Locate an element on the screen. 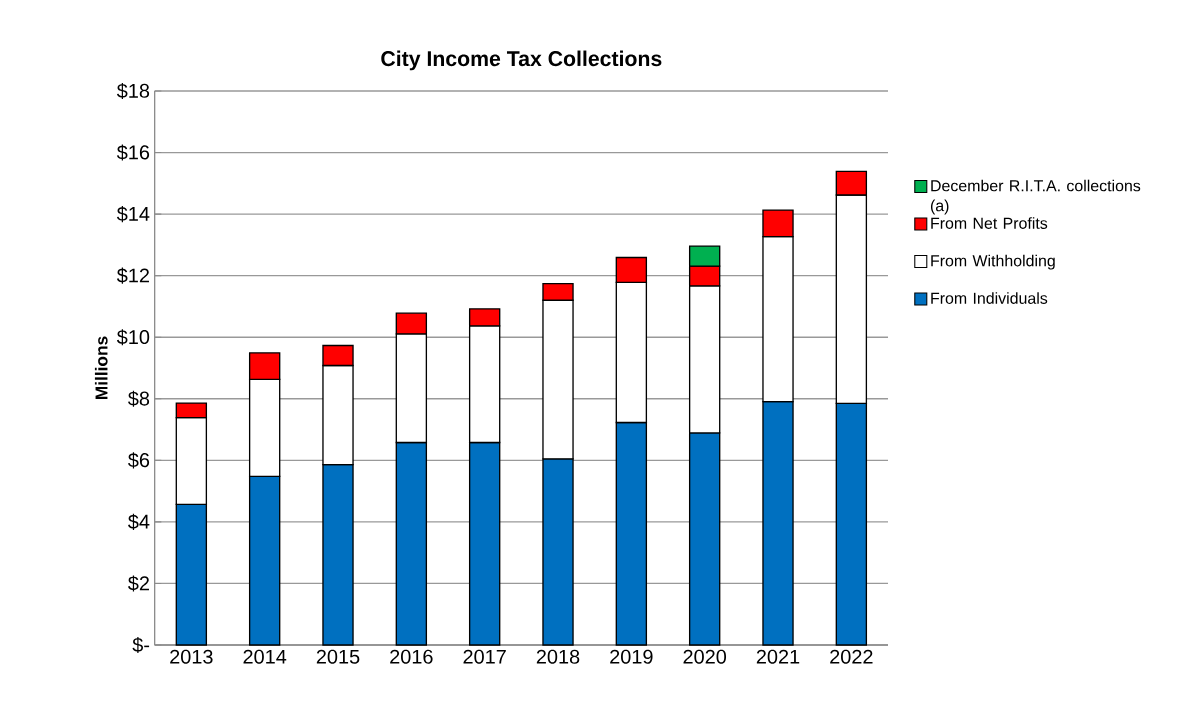  y-tick-label: $10 is located at coordinates (133, 337).